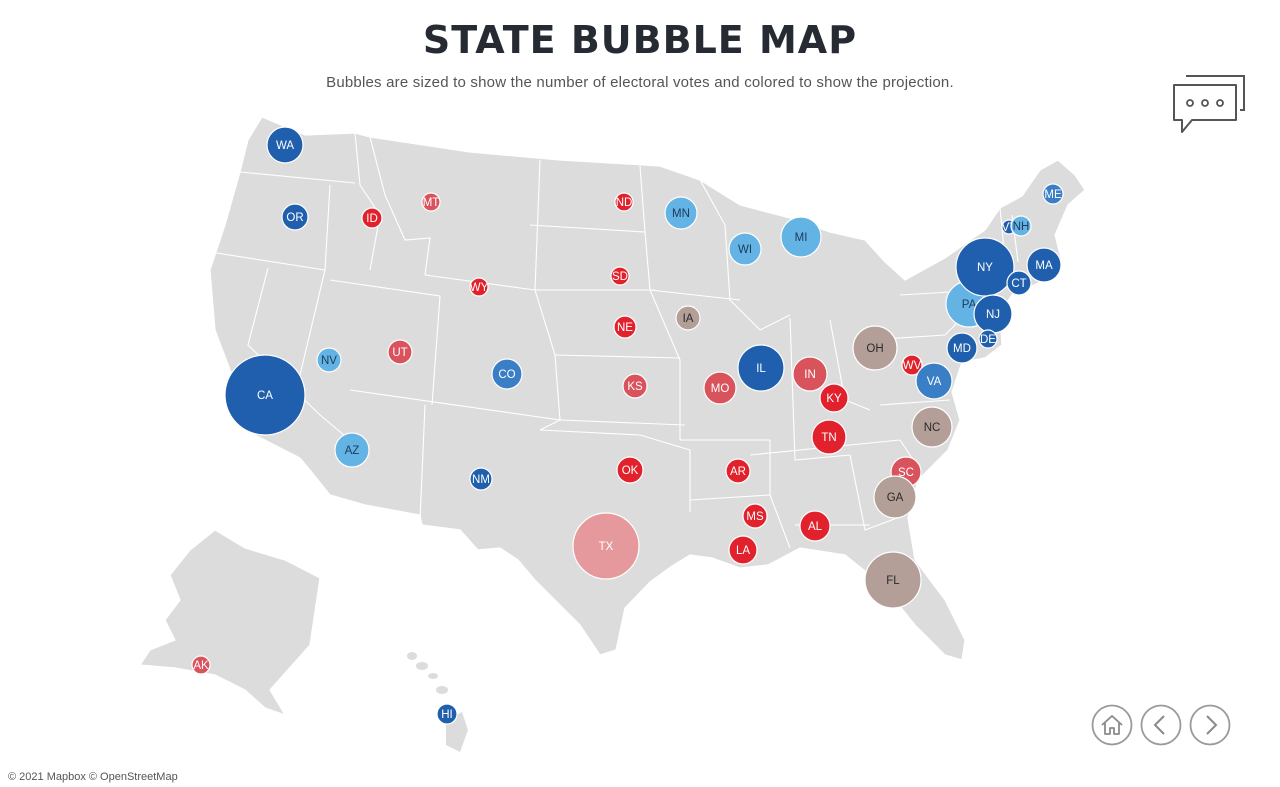  What do you see at coordinates (201, 665) in the screenshot?
I see `state-bubble-ak: AK` at bounding box center [201, 665].